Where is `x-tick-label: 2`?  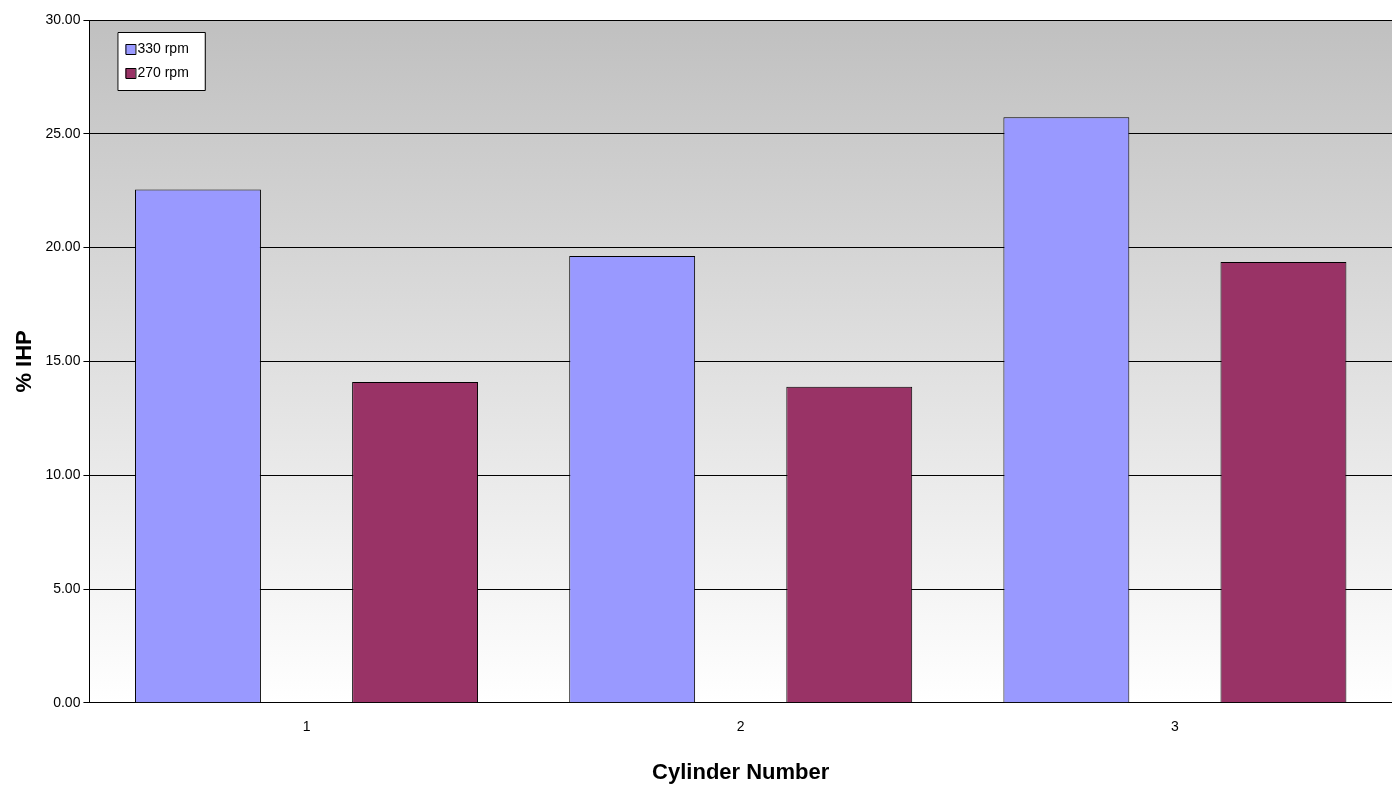 x-tick-label: 2 is located at coordinates (740, 726).